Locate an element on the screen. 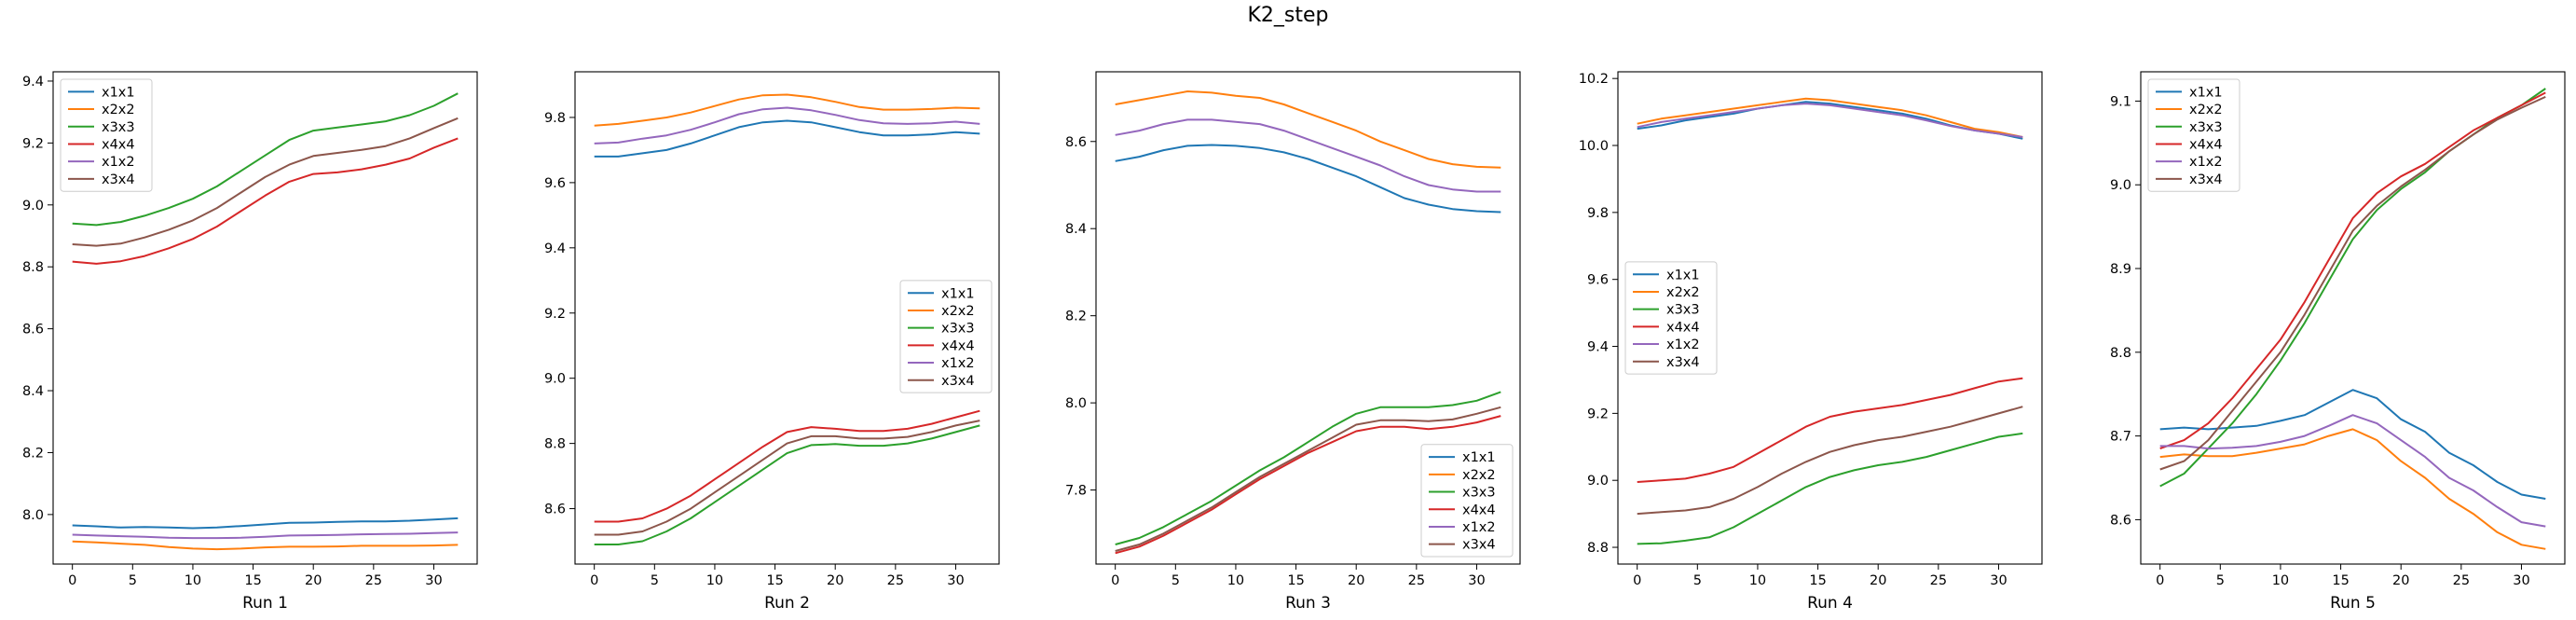 The width and height of the screenshot is (2576, 620). y-tick-label: 9.1 is located at coordinates (2120, 101).